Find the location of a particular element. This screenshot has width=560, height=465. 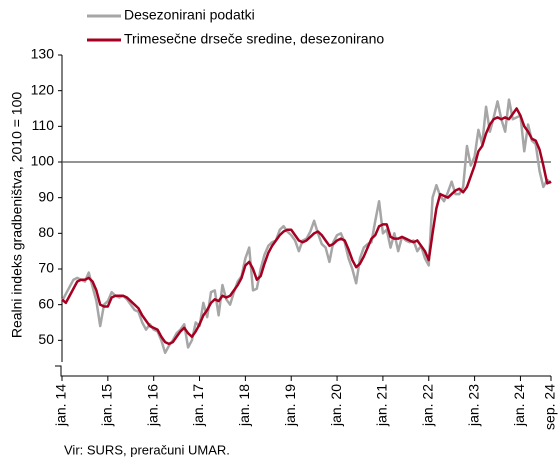

x-tick-label: jan. 15 is located at coordinates (107, 405).